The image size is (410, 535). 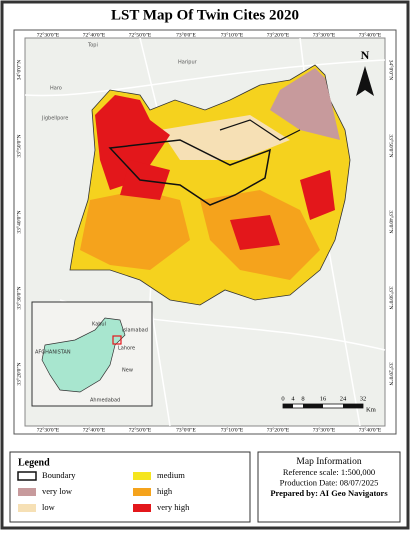 What do you see at coordinates (130, 487) in the screenshot?
I see `legend-box` at bounding box center [130, 487].